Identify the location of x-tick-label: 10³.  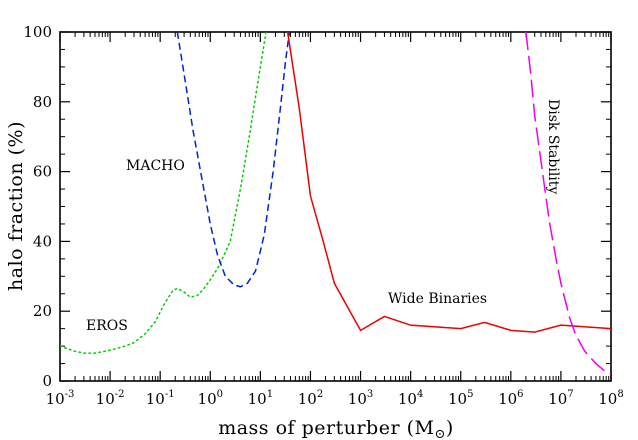
(360, 398).